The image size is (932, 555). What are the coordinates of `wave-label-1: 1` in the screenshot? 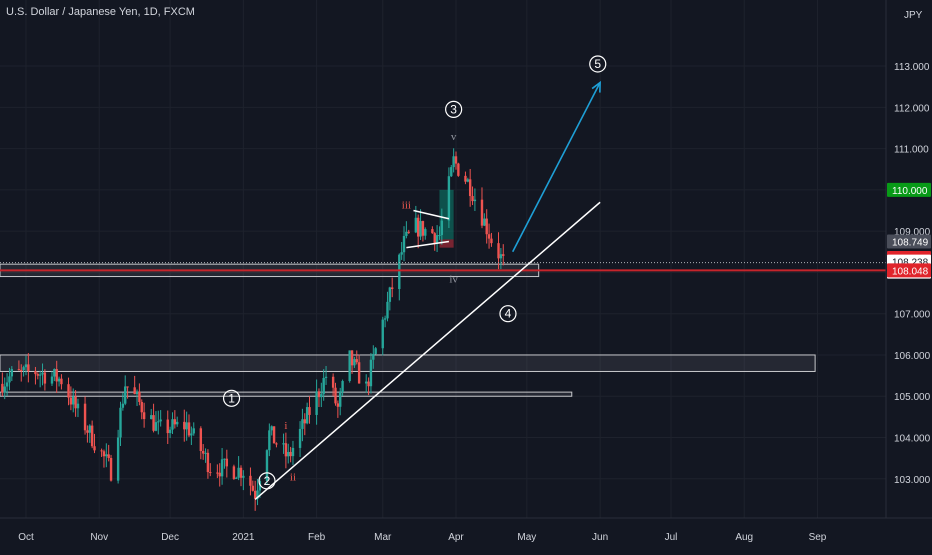 It's located at (231, 398).